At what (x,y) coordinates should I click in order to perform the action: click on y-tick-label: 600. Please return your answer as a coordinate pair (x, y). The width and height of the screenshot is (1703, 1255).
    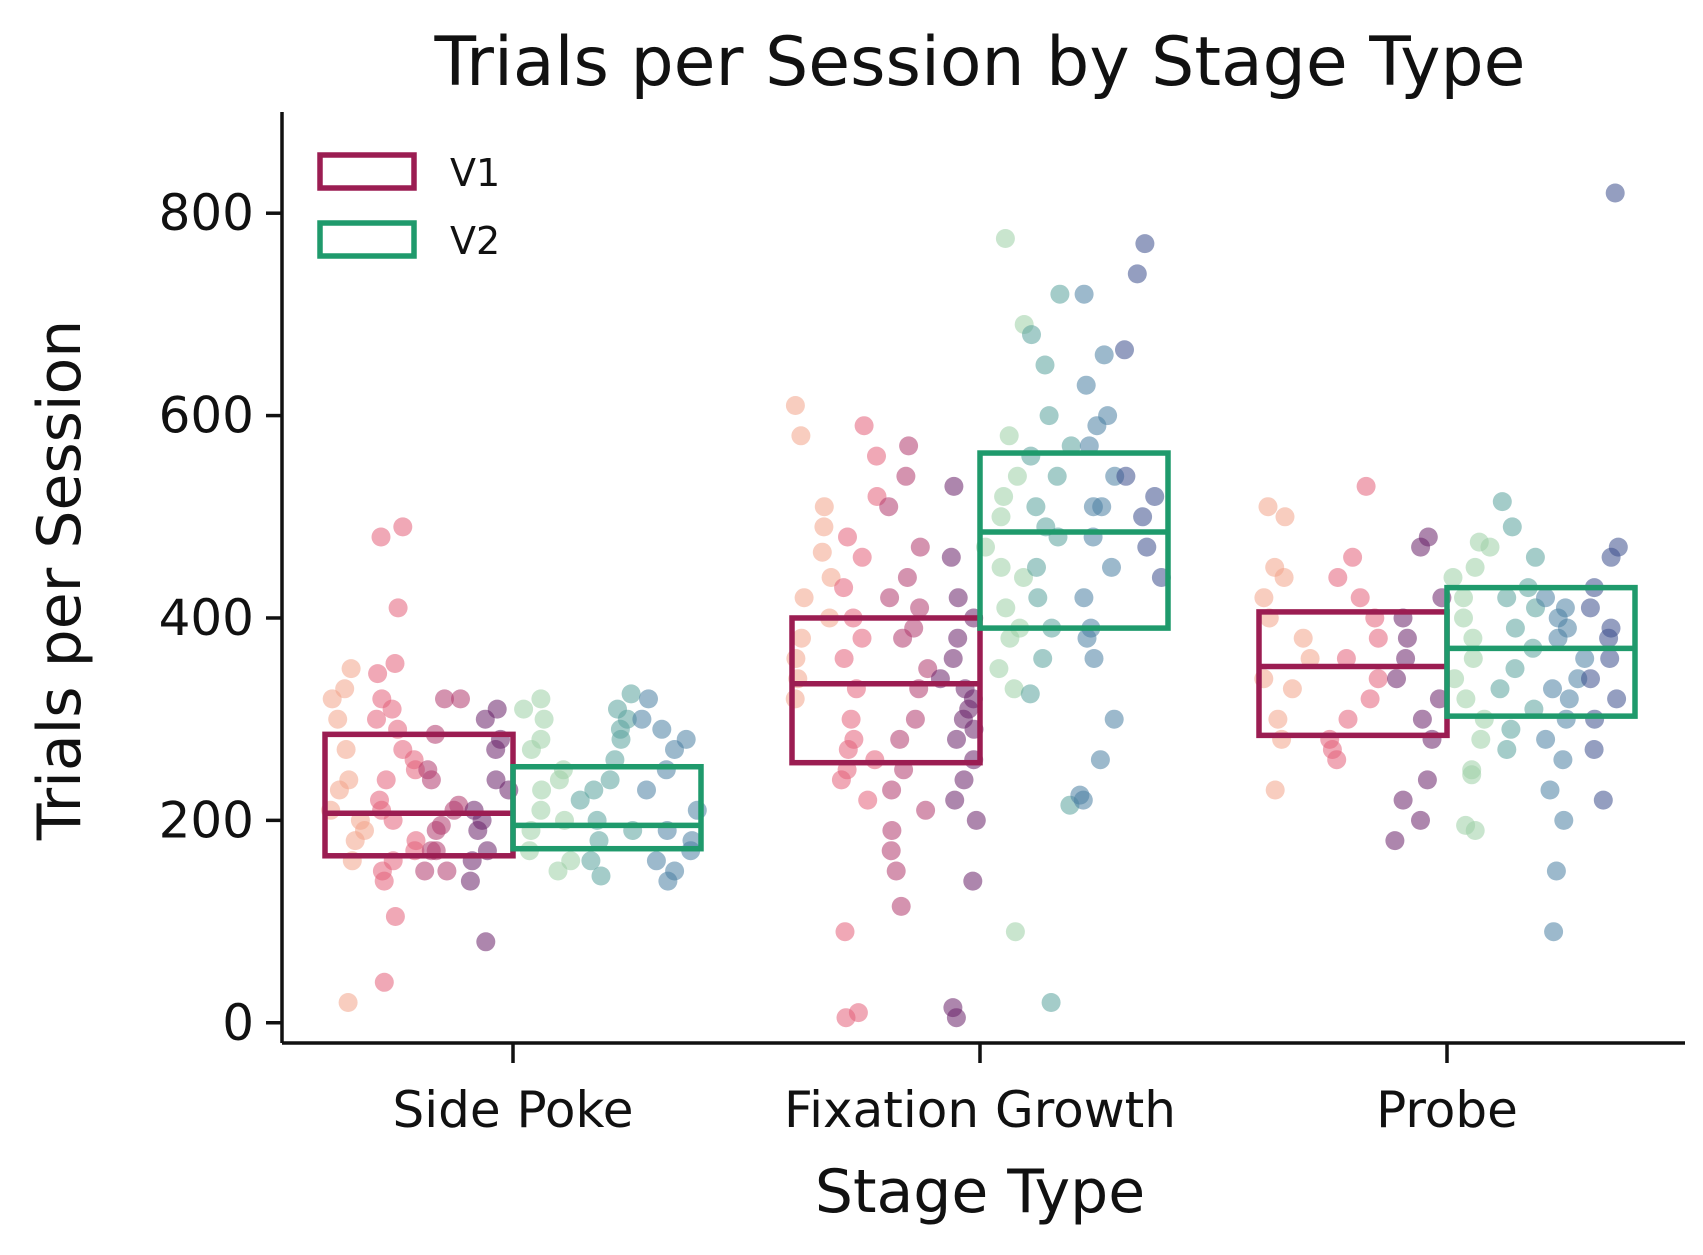
    Looking at the image, I should click on (206, 416).